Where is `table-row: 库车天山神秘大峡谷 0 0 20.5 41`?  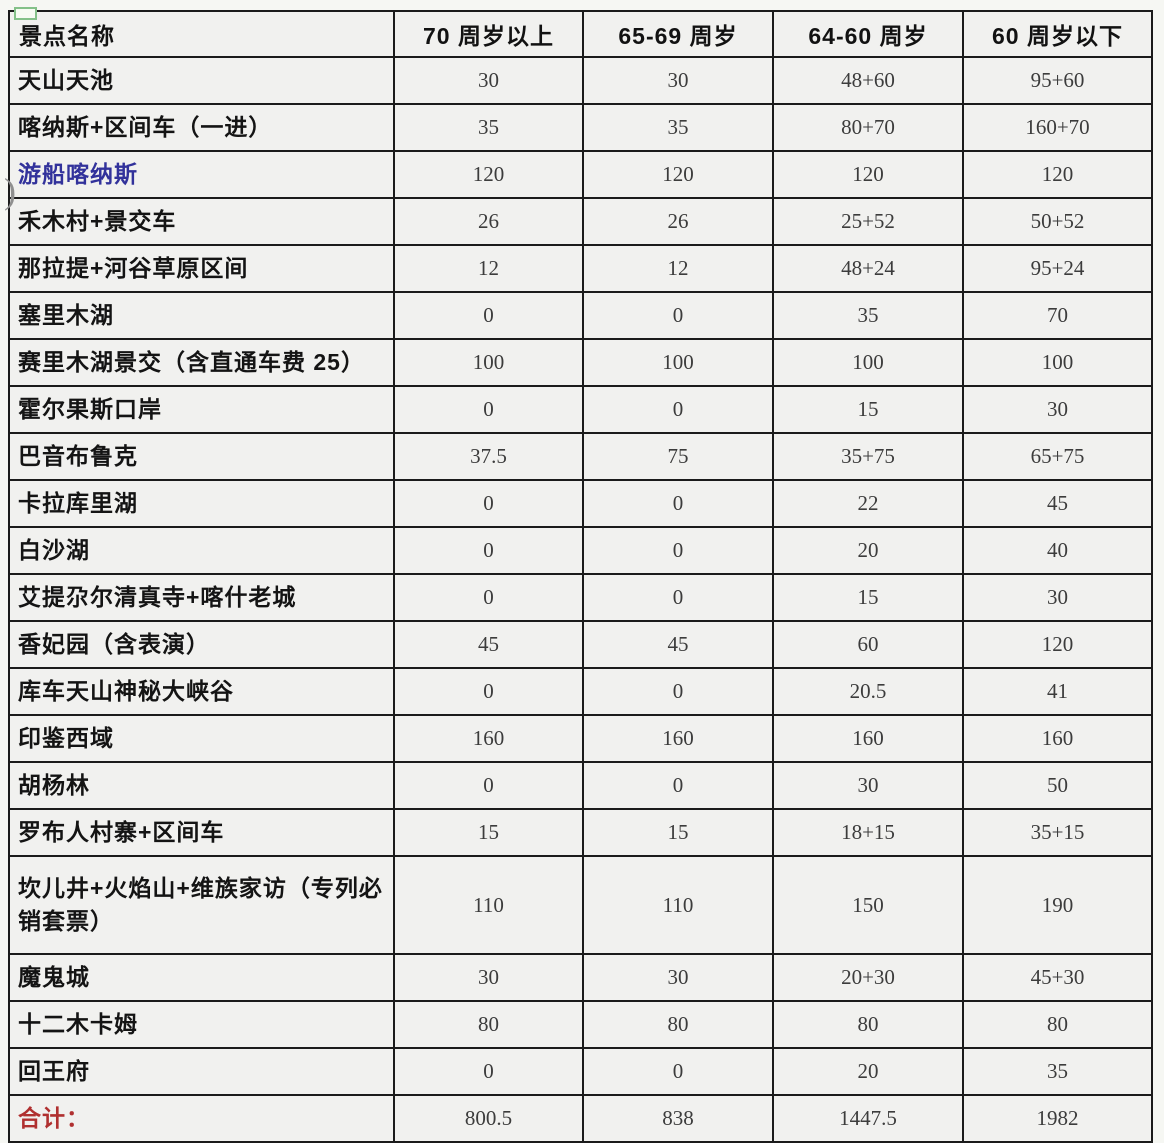 table-row: 库车天山神秘大峡谷 0 0 20.5 41 is located at coordinates (580, 691).